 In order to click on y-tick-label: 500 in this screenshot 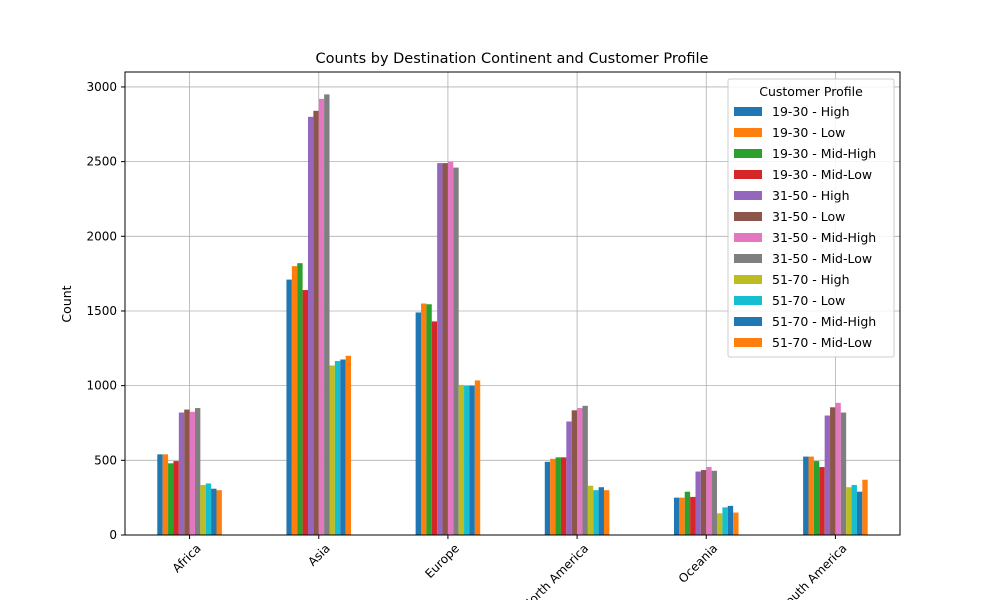, I will do `click(105, 460)`.